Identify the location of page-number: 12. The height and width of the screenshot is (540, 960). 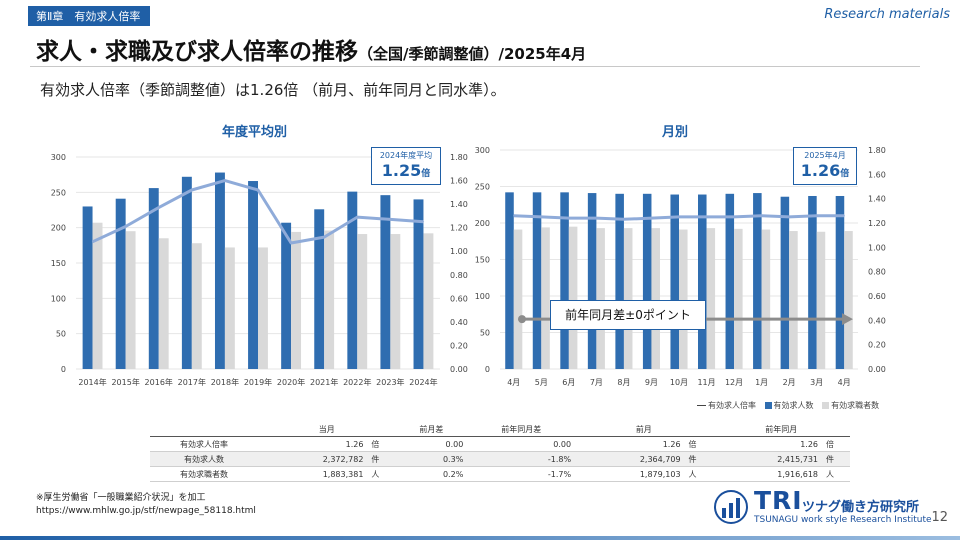
(939, 517).